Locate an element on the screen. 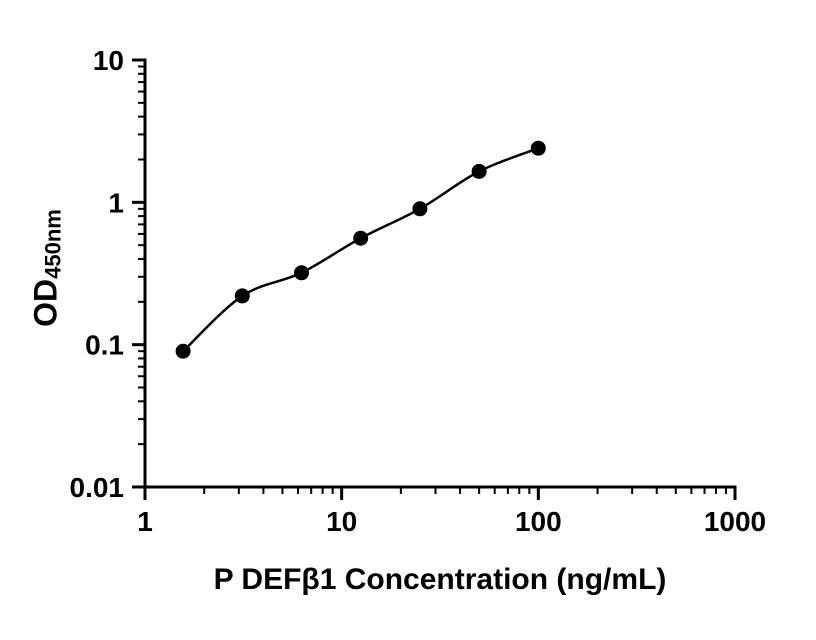 The width and height of the screenshot is (816, 640). x-axis-tick-label: 100 is located at coordinates (538, 521).